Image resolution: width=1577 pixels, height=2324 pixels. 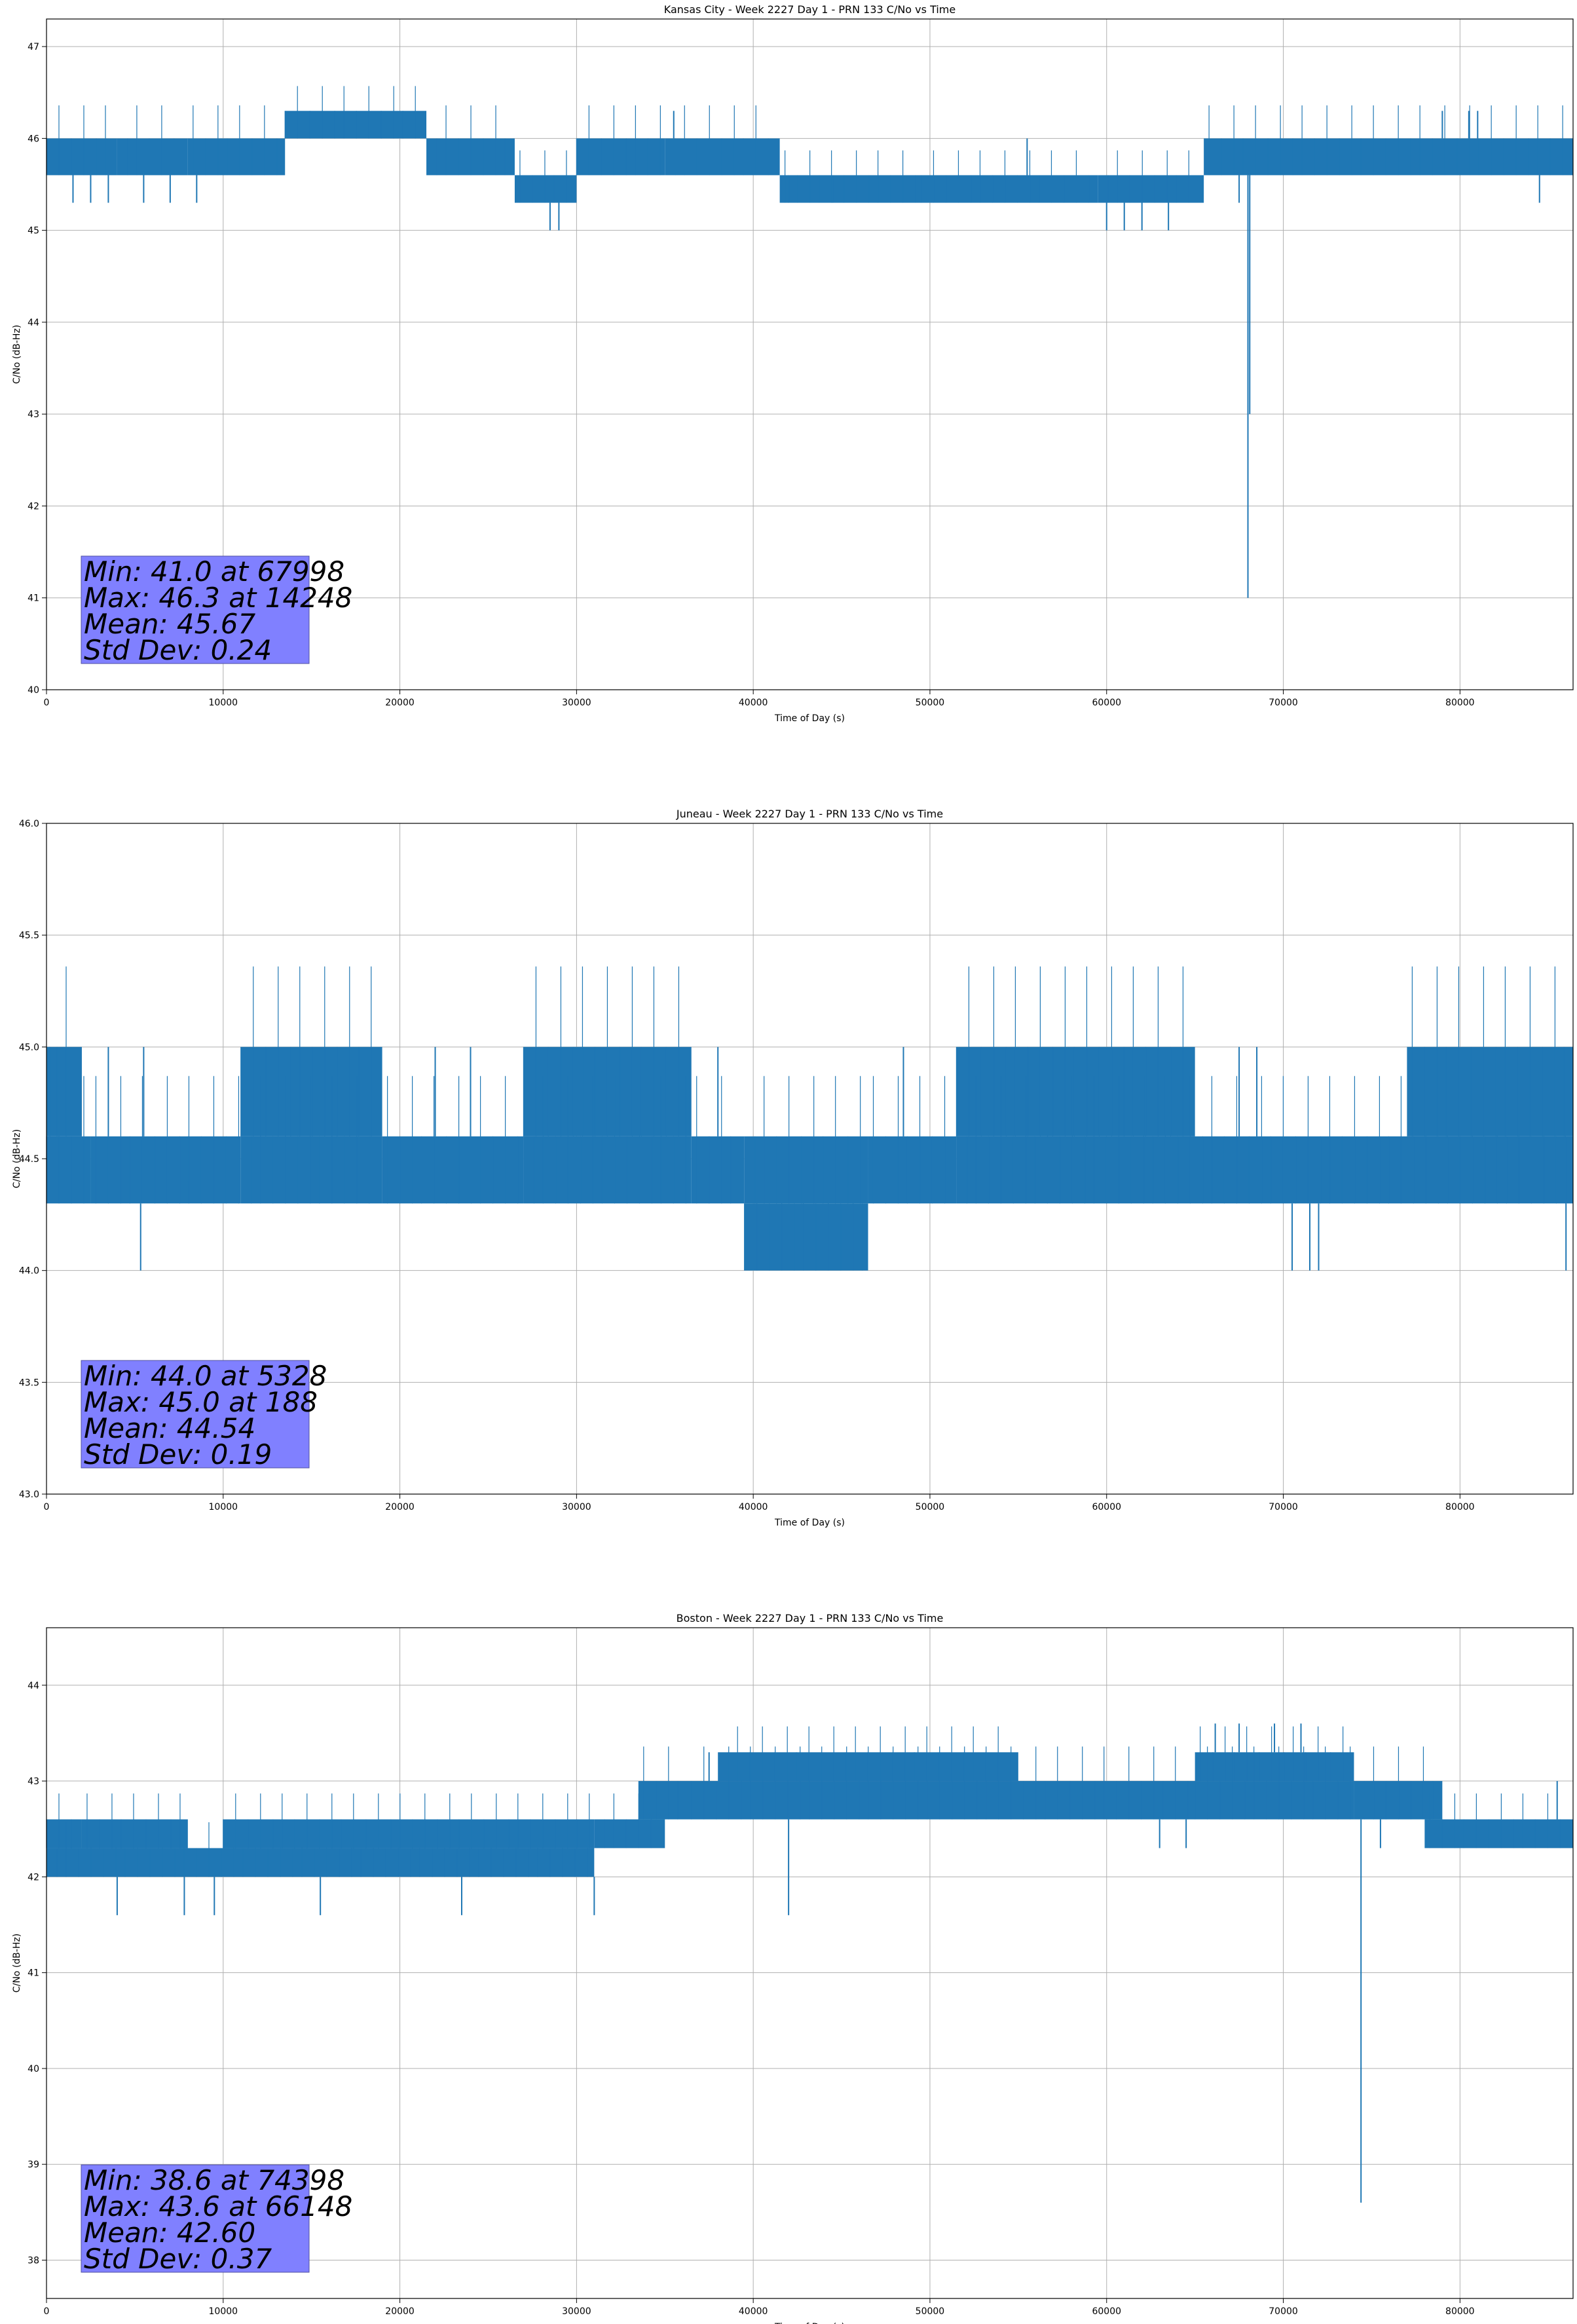 What do you see at coordinates (169, 624) in the screenshot?
I see `stats-line: Mean: 45.67` at bounding box center [169, 624].